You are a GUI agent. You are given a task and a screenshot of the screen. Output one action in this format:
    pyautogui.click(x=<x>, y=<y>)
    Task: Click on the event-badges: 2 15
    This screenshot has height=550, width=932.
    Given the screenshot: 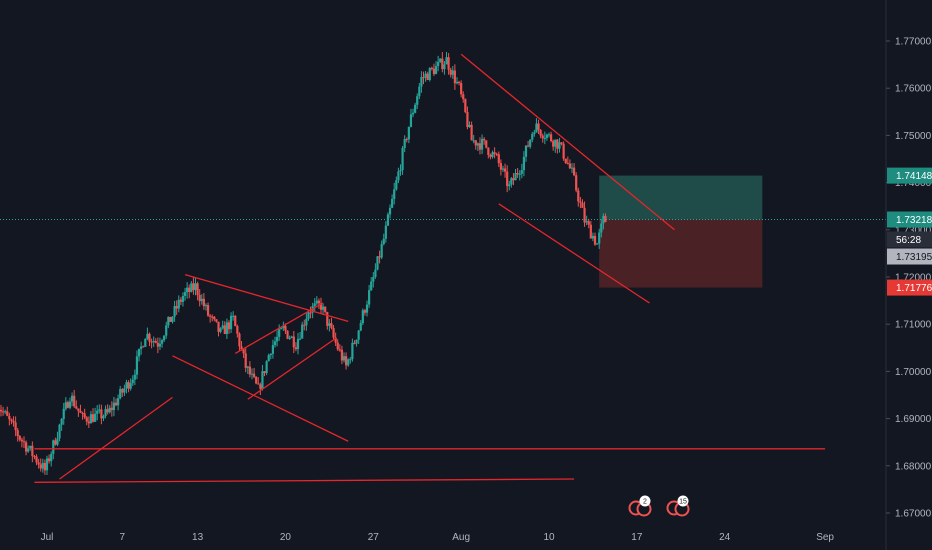 What is the action you would take?
    pyautogui.click(x=659, y=506)
    